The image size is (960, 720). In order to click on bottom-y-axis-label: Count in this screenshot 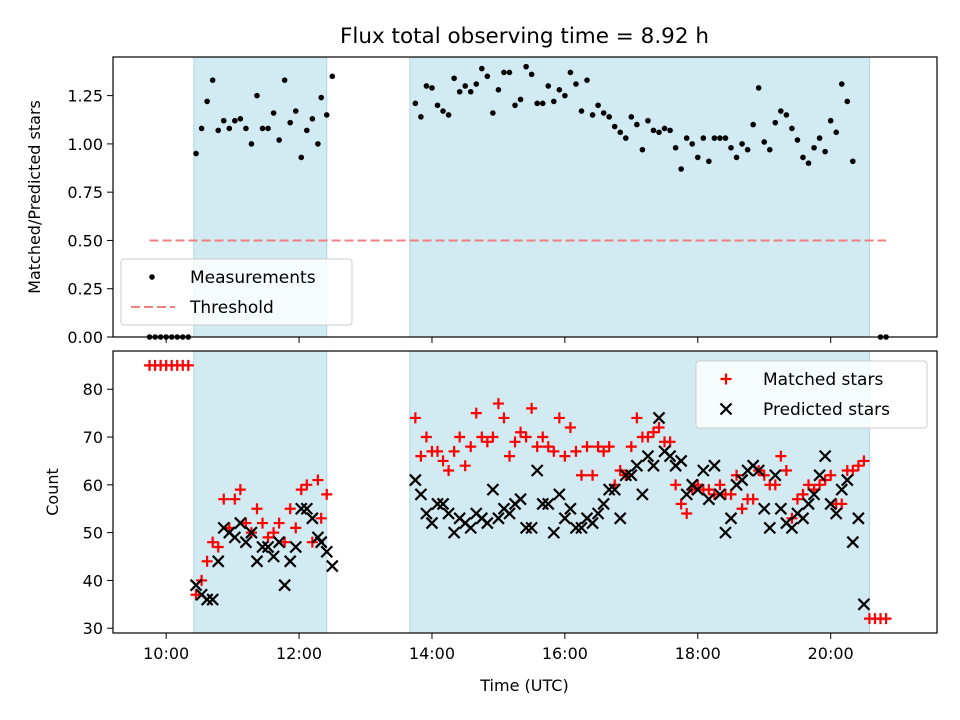, I will do `click(52, 492)`.